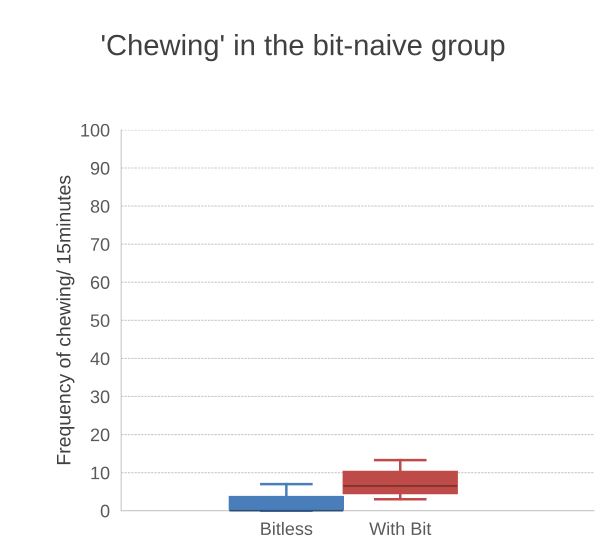 This screenshot has height=560, width=606. Describe the element at coordinates (100, 397) in the screenshot. I see `y-tick-label: 30` at that location.